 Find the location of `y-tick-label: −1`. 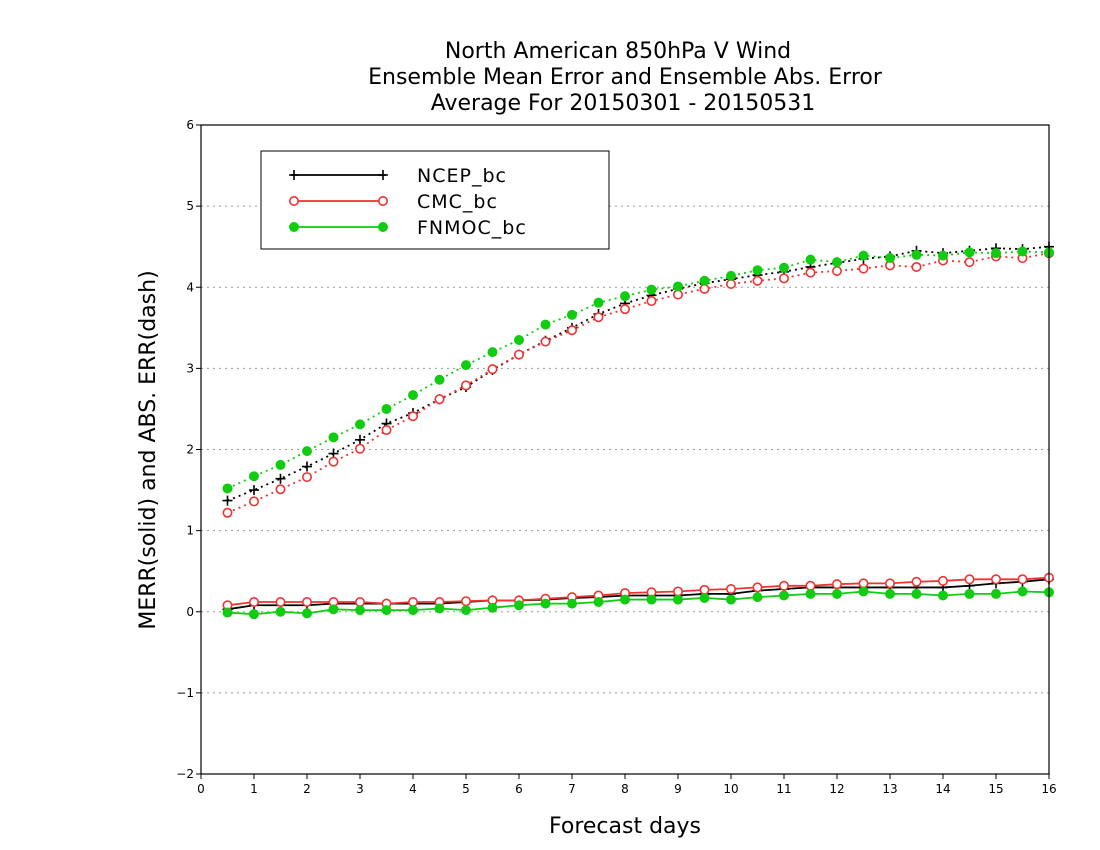

y-tick-label: −1 is located at coordinates (185, 693).